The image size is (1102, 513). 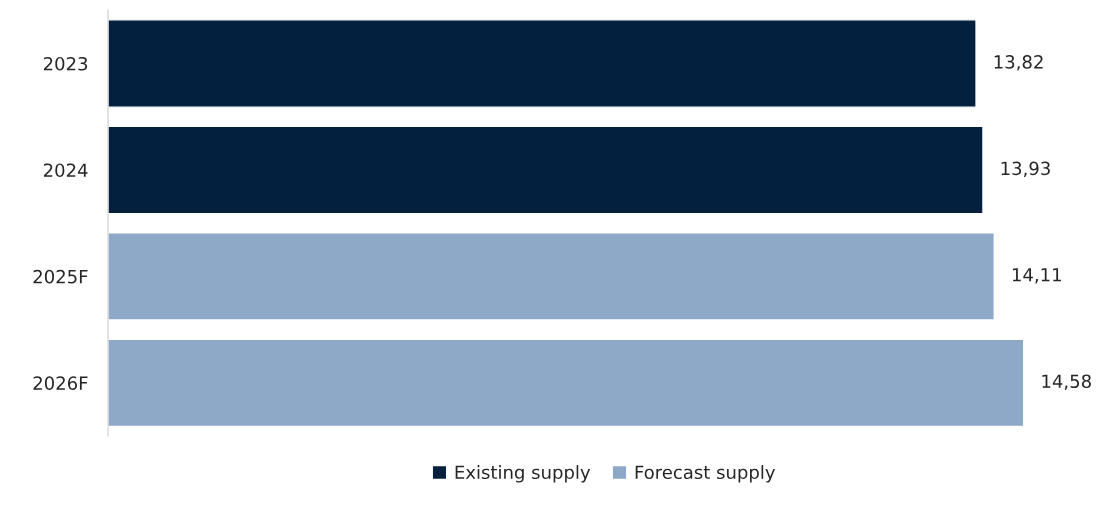 I want to click on legend-label: Existing supply, so click(x=523, y=474).